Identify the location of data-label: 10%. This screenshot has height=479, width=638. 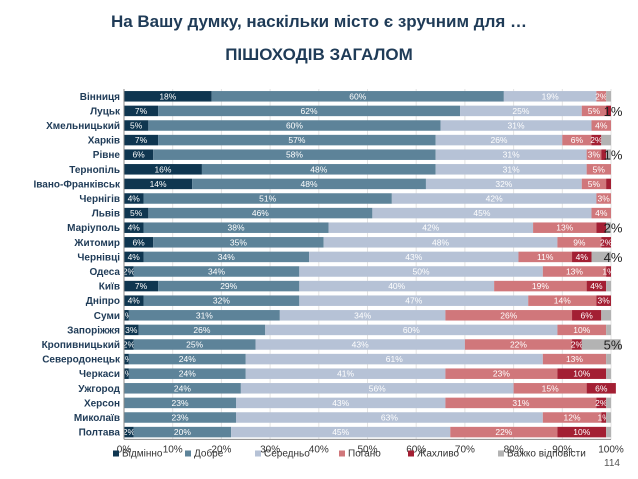
(581, 432).